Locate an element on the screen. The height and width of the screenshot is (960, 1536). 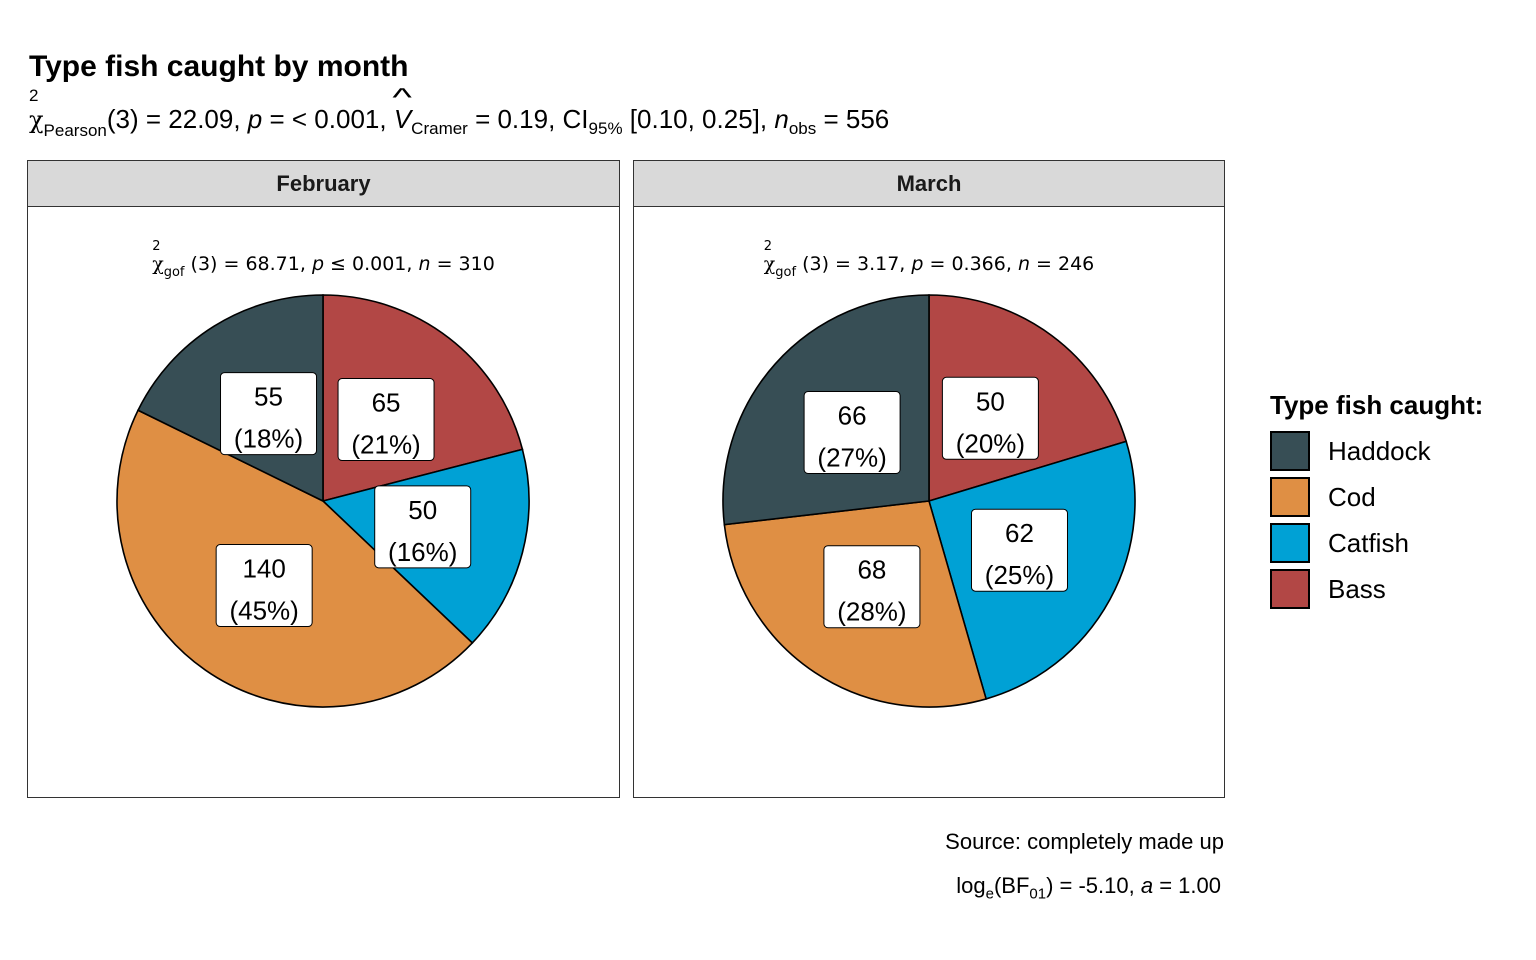
gof-text2: = 0.366, is located at coordinates (970, 264).